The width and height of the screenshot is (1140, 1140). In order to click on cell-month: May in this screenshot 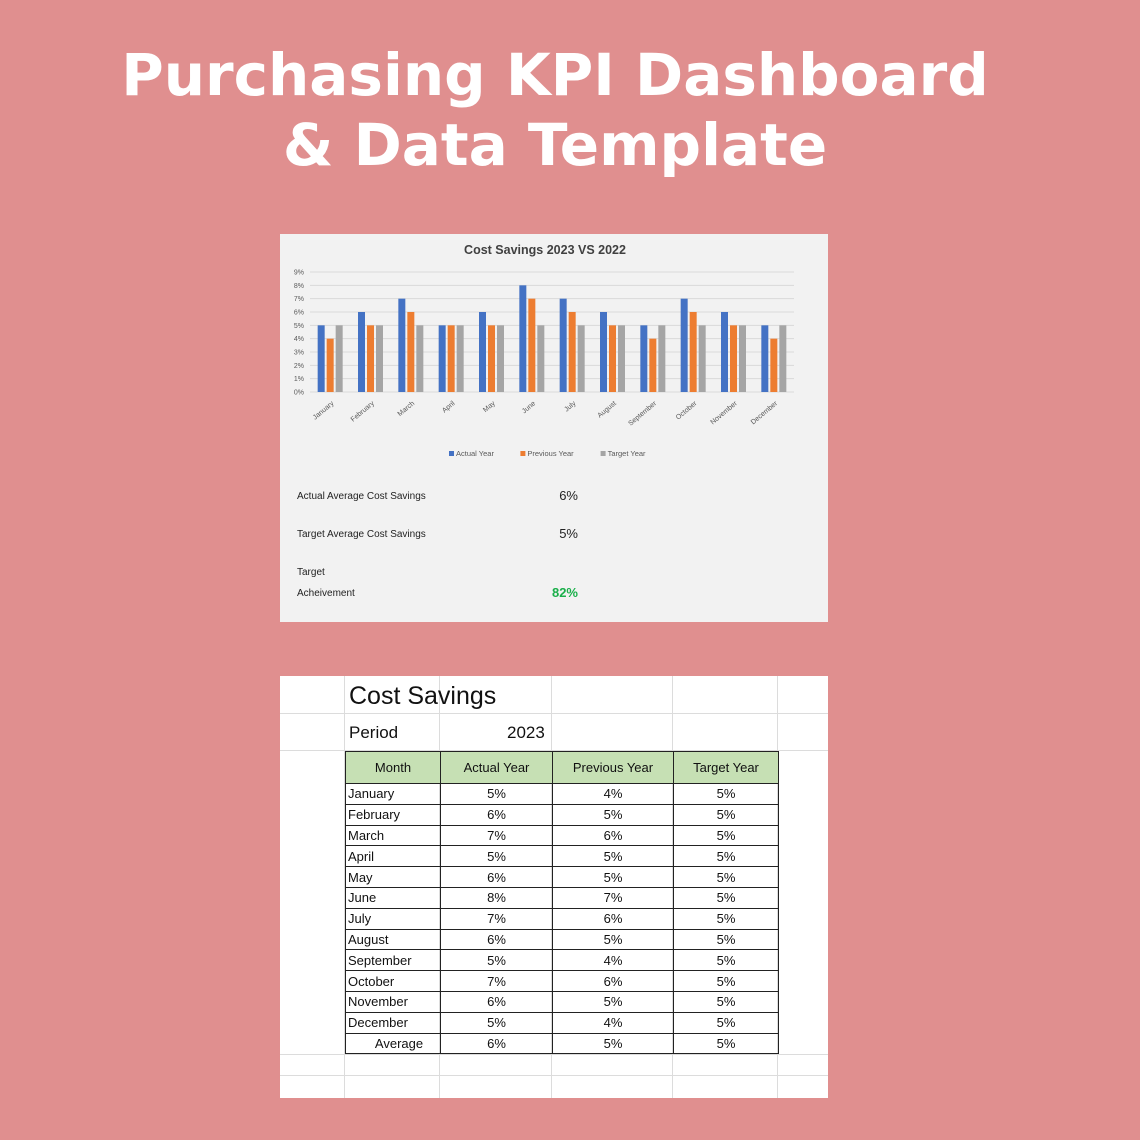, I will do `click(393, 877)`.